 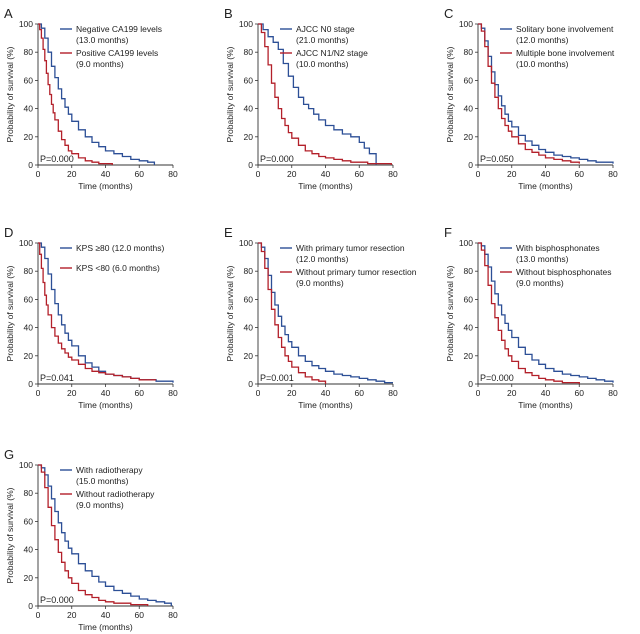 What do you see at coordinates (558, 248) in the screenshot?
I see `legend-label: With bisphosphonates` at bounding box center [558, 248].